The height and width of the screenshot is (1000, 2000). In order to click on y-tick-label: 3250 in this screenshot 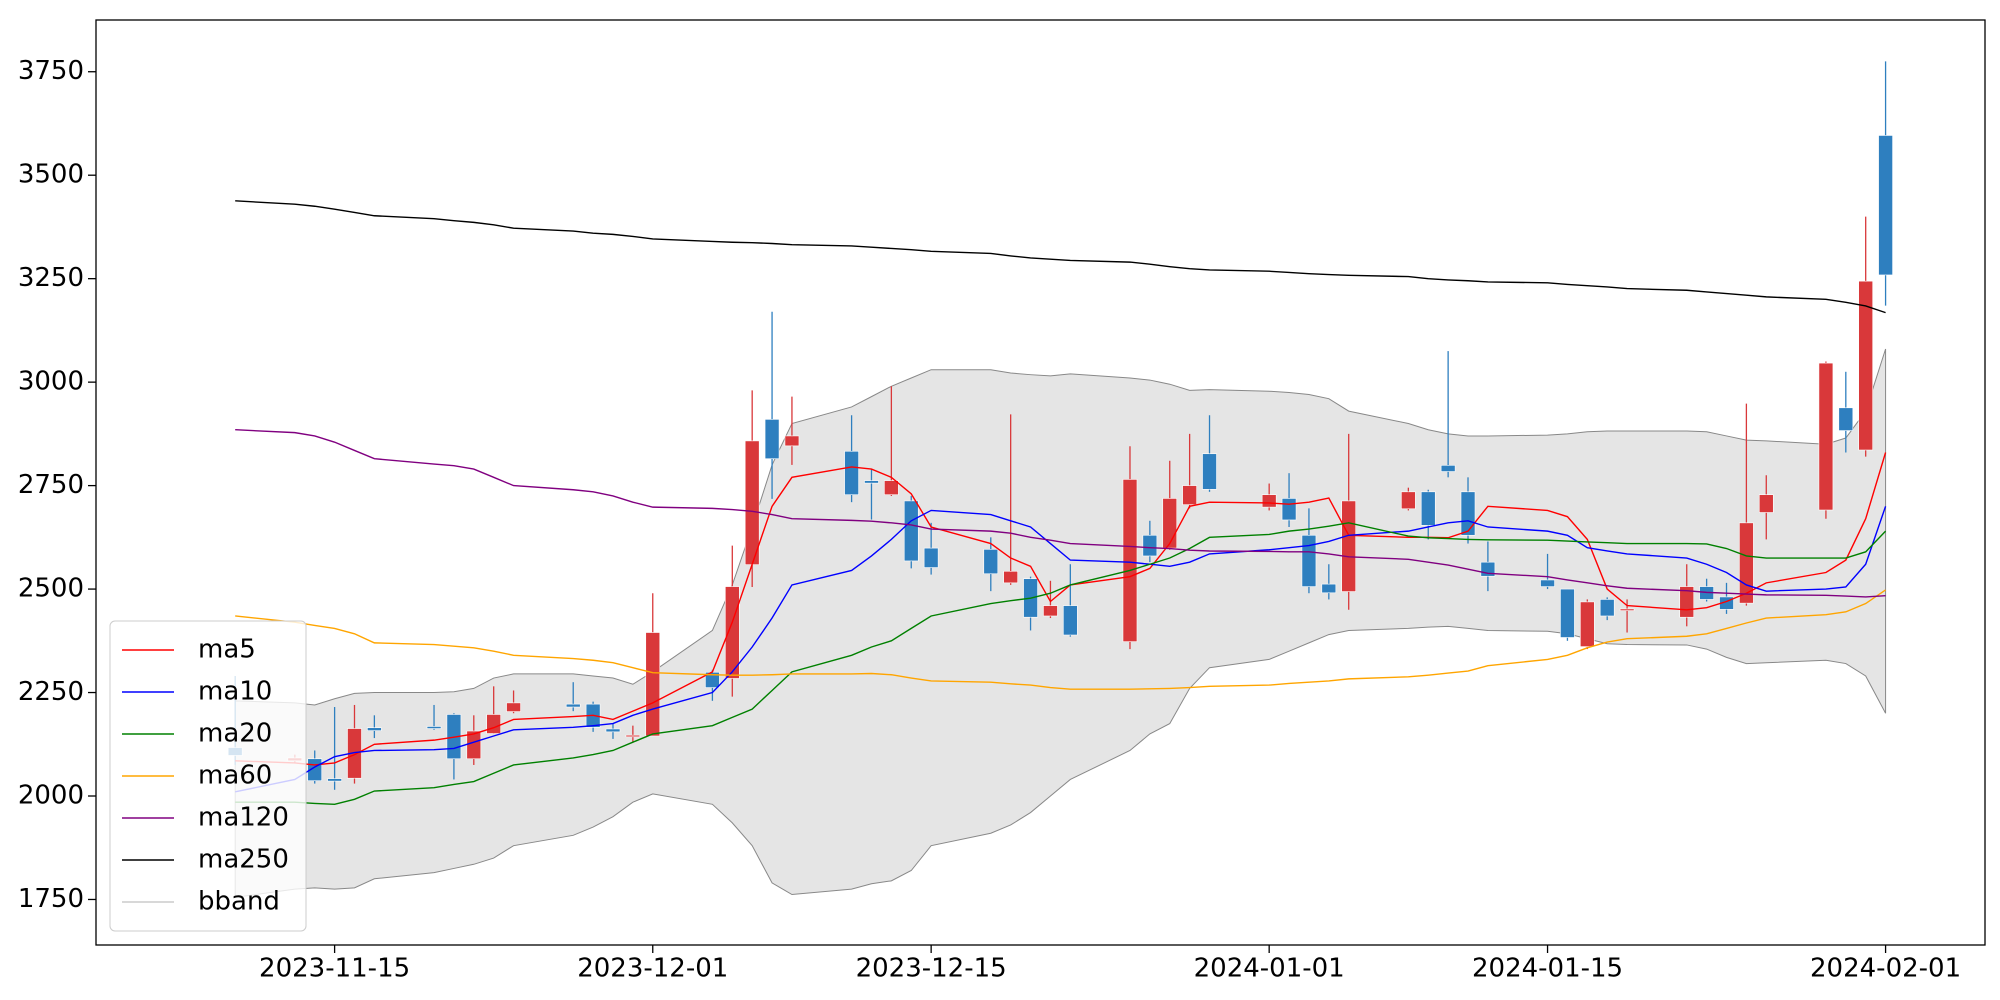, I will do `click(51, 278)`.